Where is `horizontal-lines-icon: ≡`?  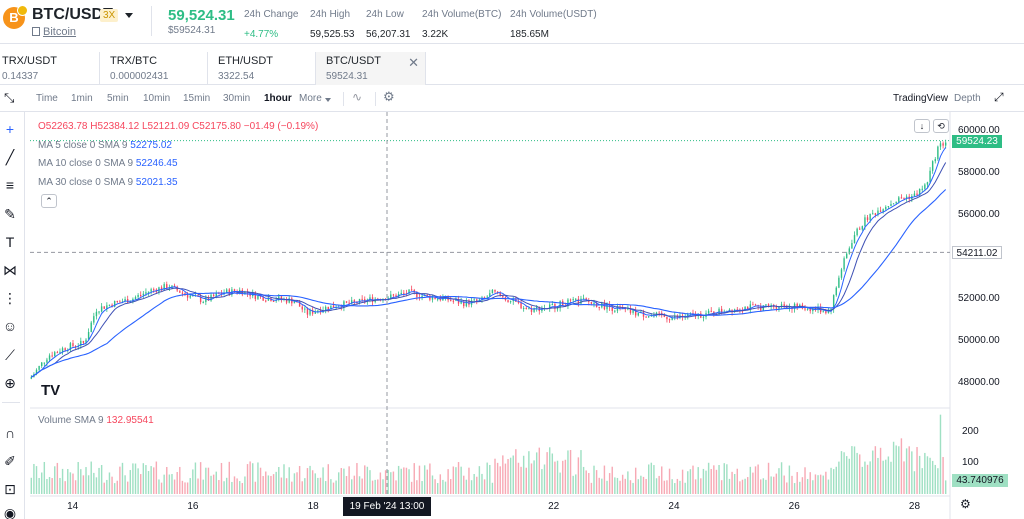 horizontal-lines-icon: ≡ is located at coordinates (10, 185).